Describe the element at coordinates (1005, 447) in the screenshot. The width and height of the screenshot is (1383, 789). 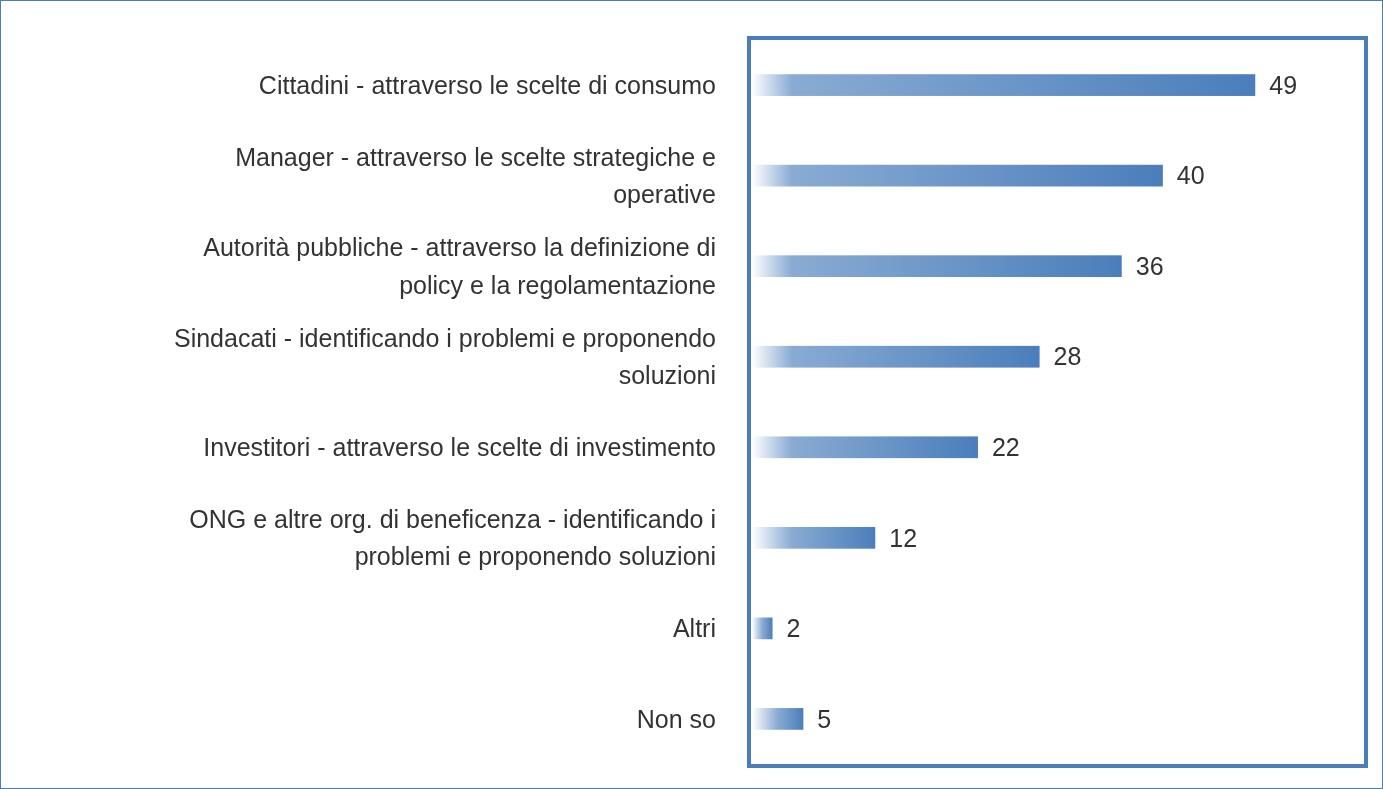
I see `data-label: 22` at that location.